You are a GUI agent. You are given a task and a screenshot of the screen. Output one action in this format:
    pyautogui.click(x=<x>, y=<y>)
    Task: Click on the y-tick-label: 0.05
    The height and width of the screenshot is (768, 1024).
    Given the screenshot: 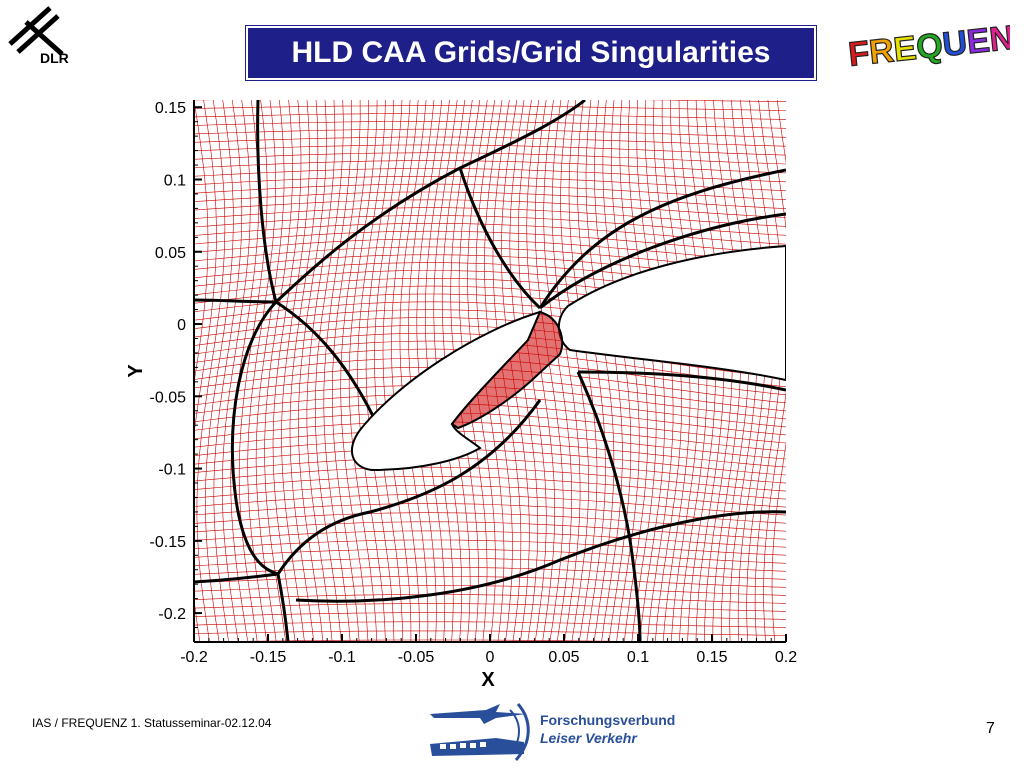 What is the action you would take?
    pyautogui.click(x=170, y=253)
    